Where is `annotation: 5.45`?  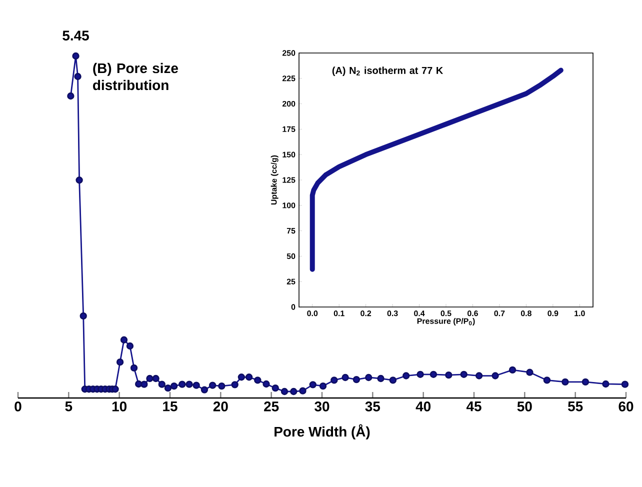 annotation: 5.45 is located at coordinates (75, 35).